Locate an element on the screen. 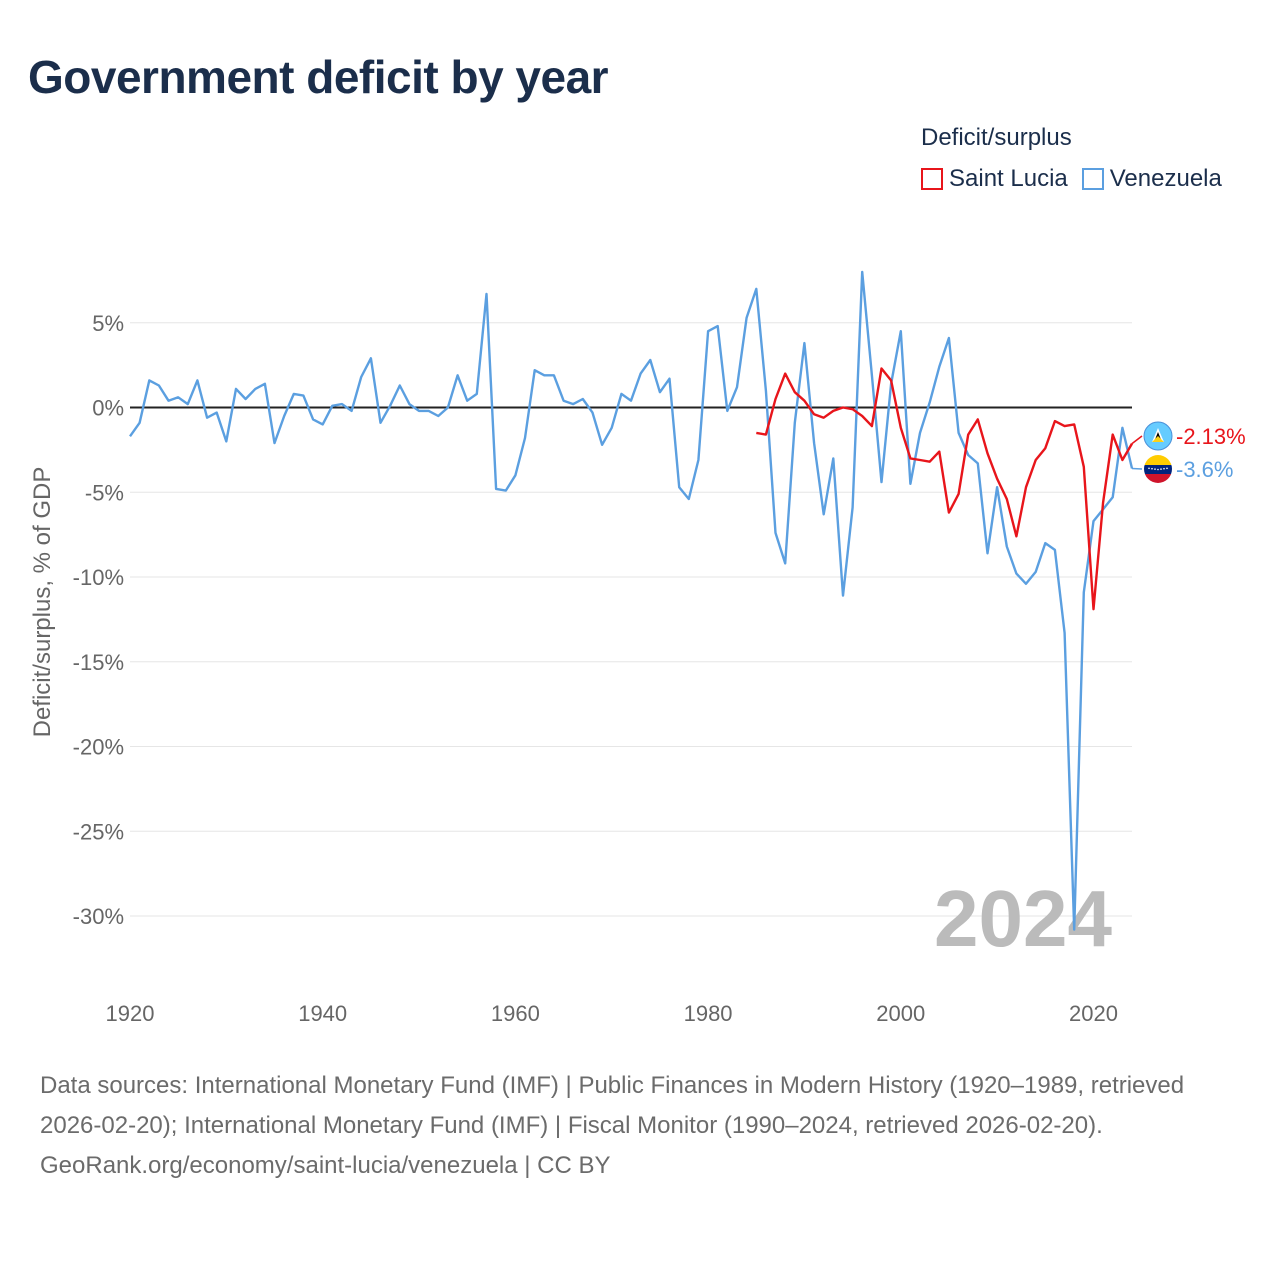 This screenshot has height=1280, width=1280. y-tick-label: -25% is located at coordinates (98, 831).